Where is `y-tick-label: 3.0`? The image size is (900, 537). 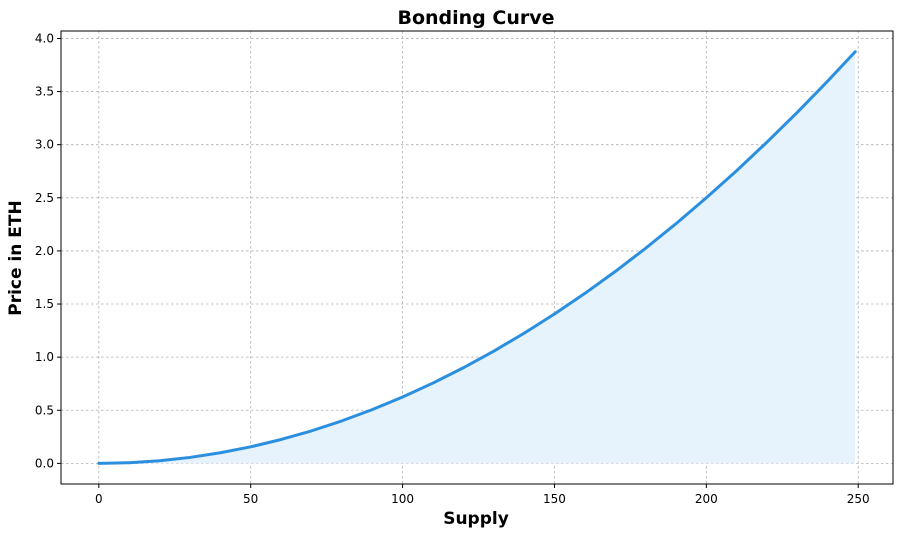 y-tick-label: 3.0 is located at coordinates (44, 145).